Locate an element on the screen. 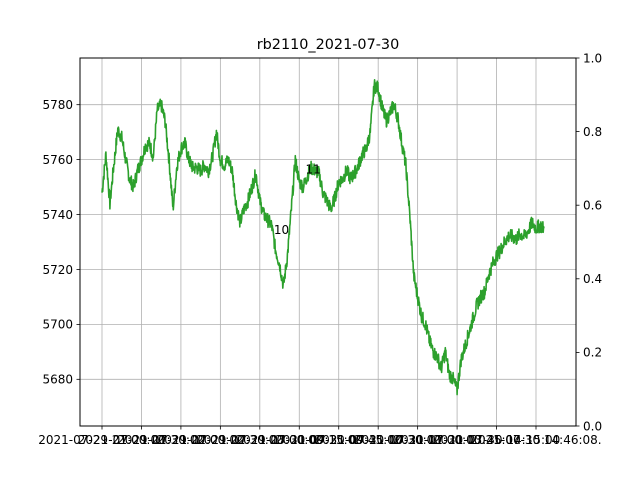 The width and height of the screenshot is (640, 480). x-tick-label: 2021-07-29 22:00:00 is located at coordinates (180, 440).